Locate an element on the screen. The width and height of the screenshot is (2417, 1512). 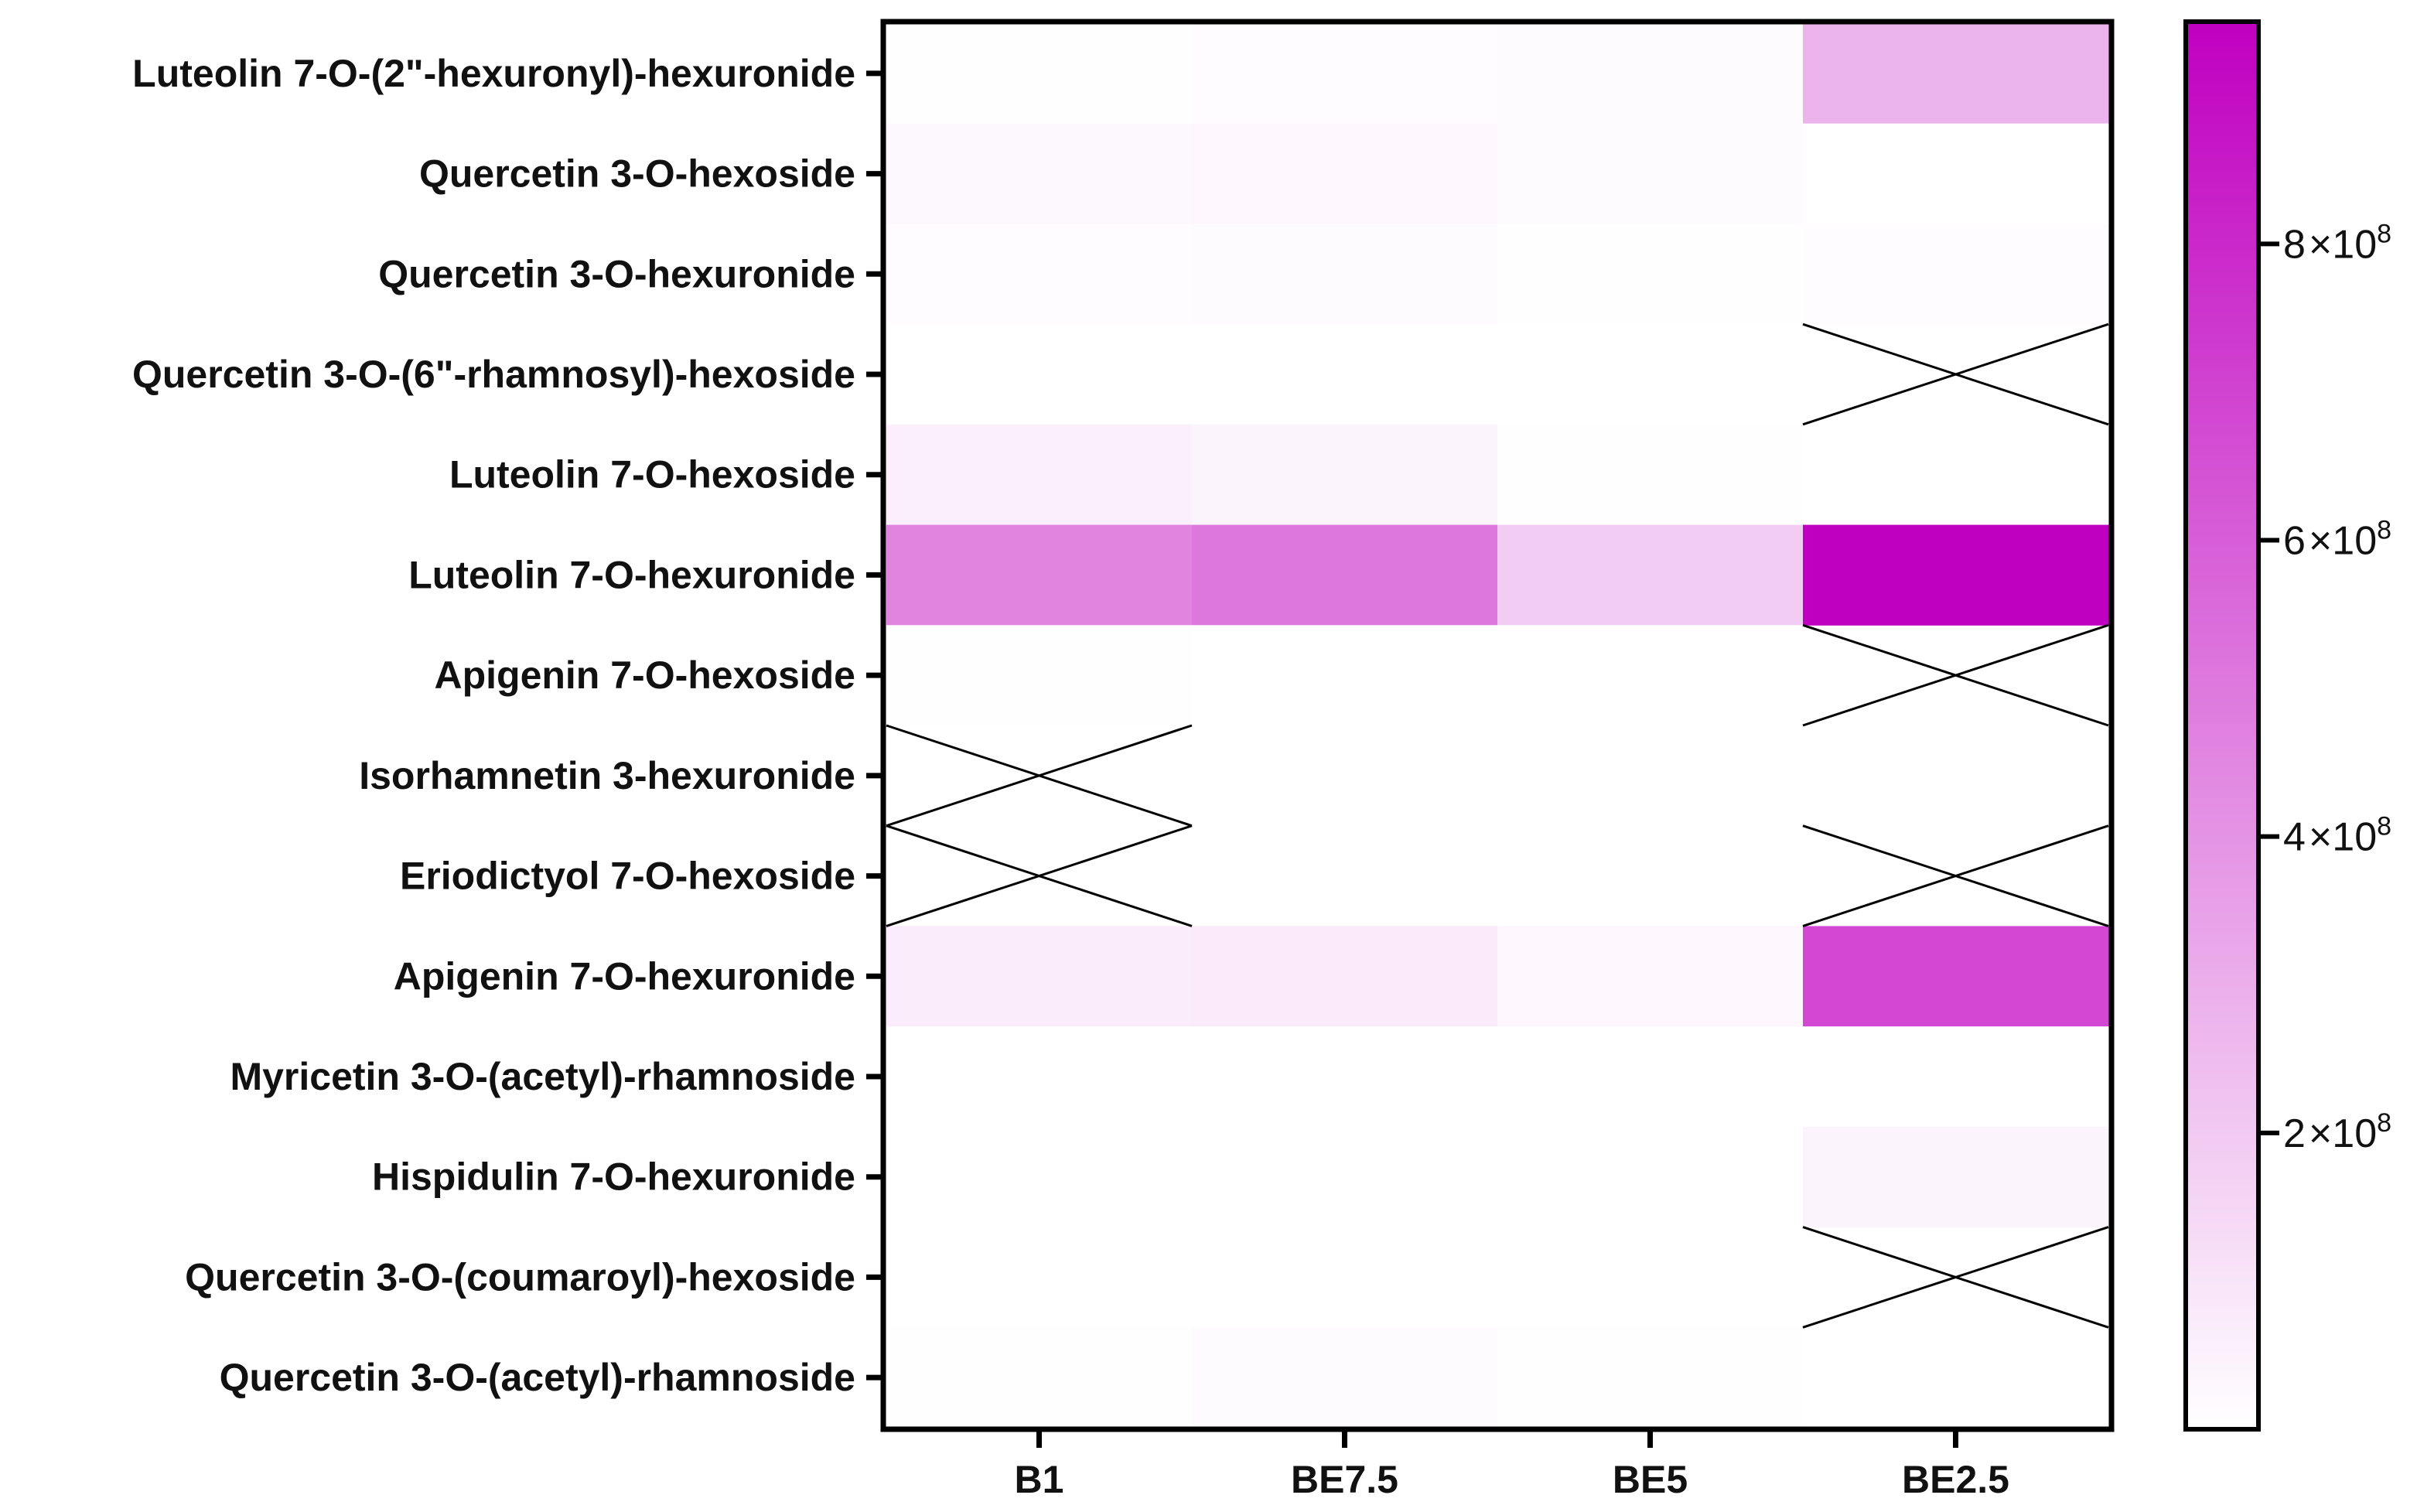
y-tick-label: Quercetin 3-O-(acetyl)-rhamnoside is located at coordinates (538, 1377).